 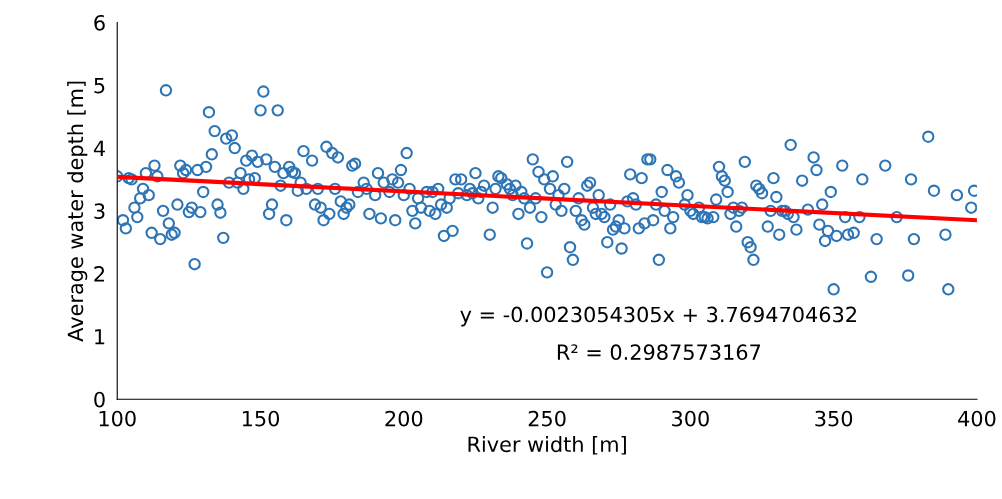 I want to click on y-tick-label: 3, so click(x=99, y=211).